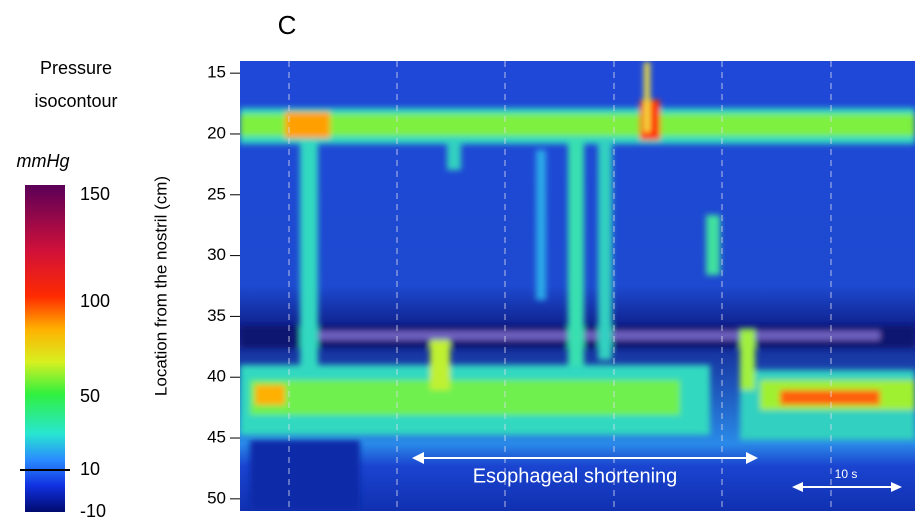 The image size is (920, 531). Describe the element at coordinates (216, 193) in the screenshot. I see `y-tick-label: 25` at that location.